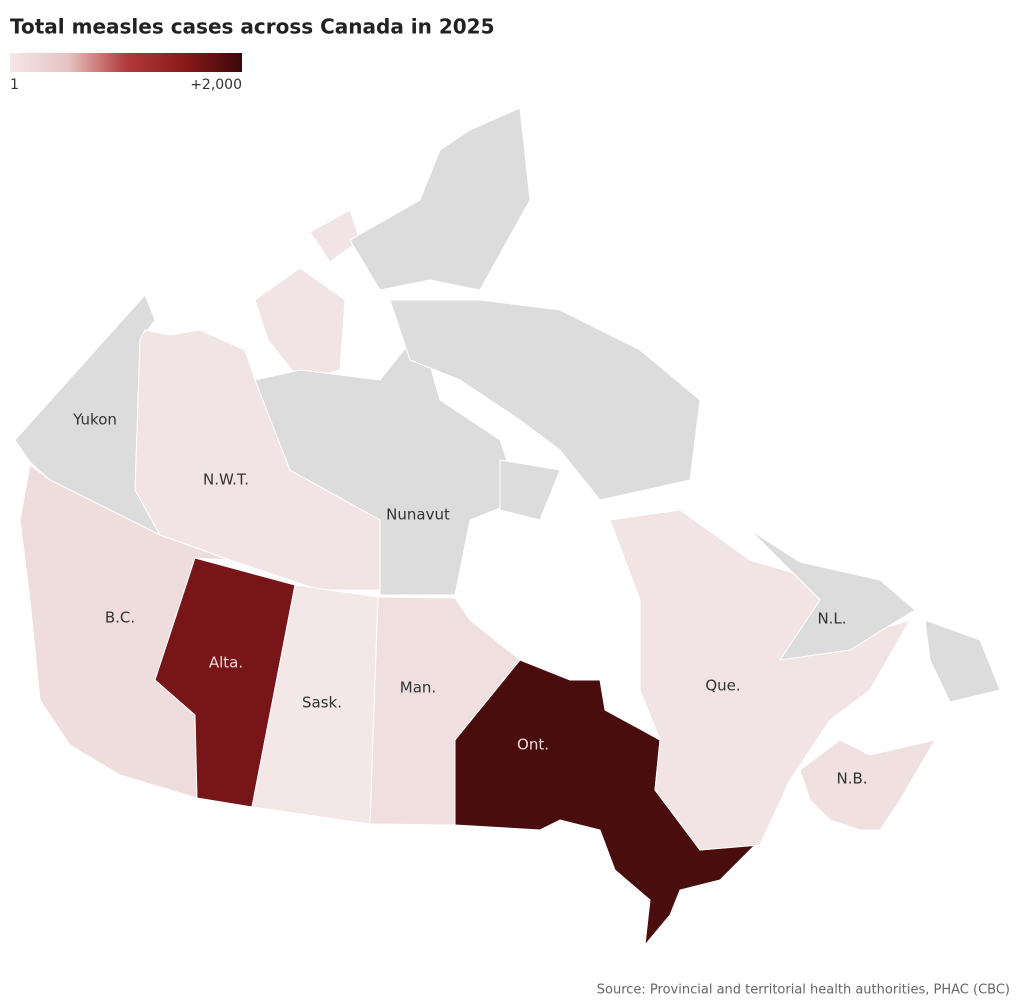 This screenshot has height=1006, width=1024. Describe the element at coordinates (418, 515) in the screenshot. I see `region-label: Nunavut` at that location.